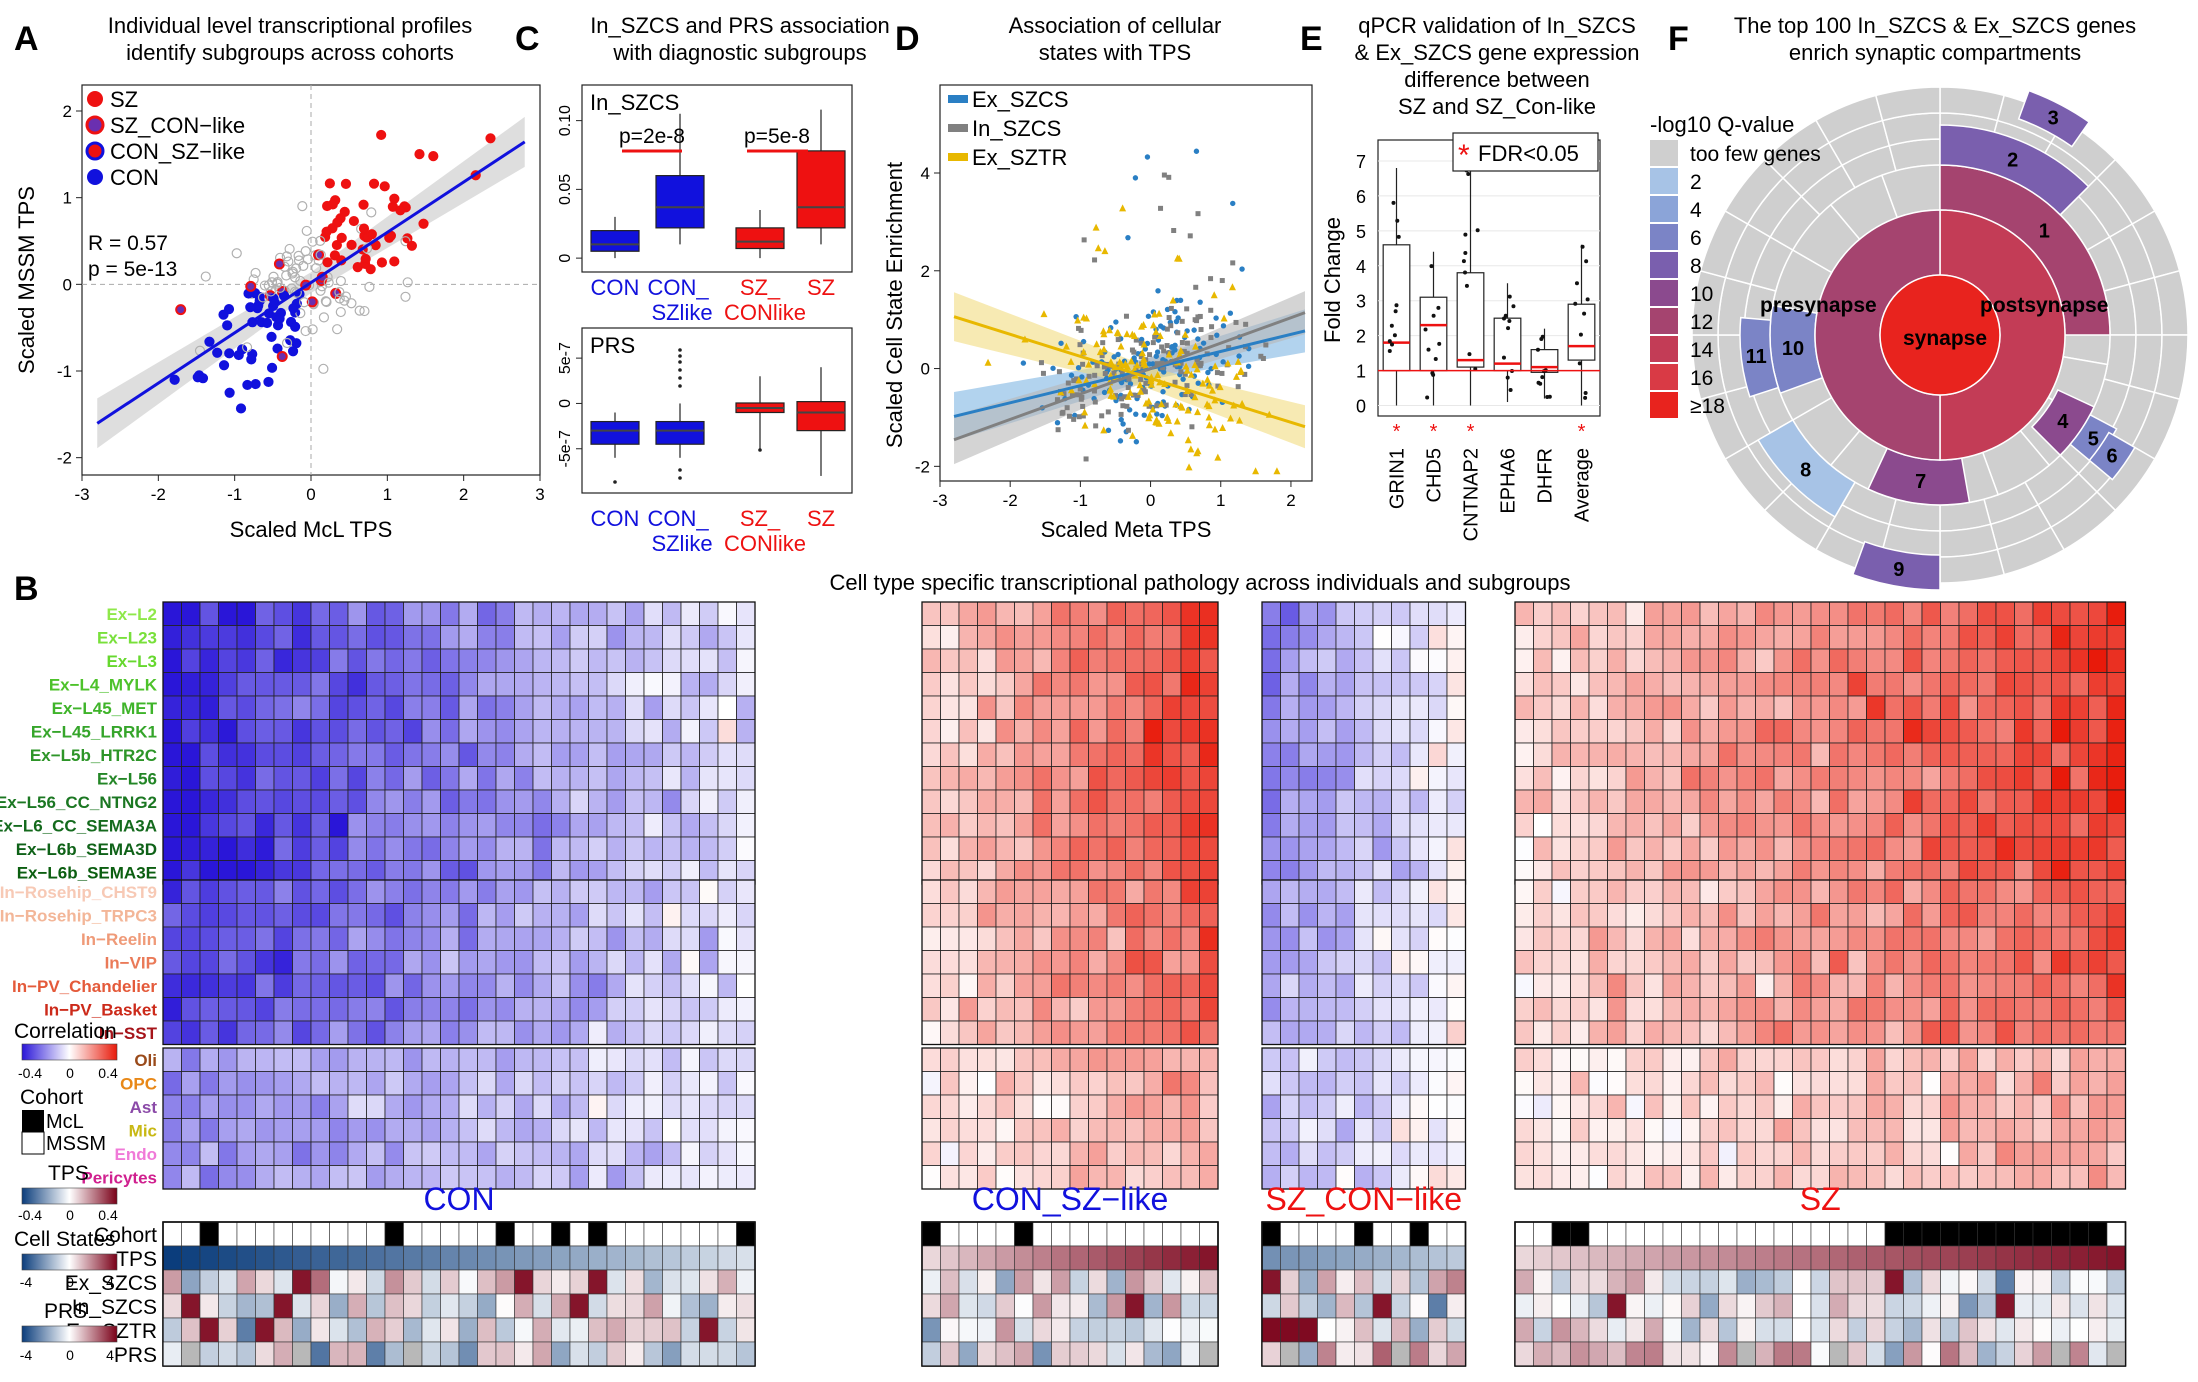 This screenshot has width=2198, height=1382. What do you see at coordinates (1361, 232) in the screenshot?
I see `y-tick-label: 5` at bounding box center [1361, 232].